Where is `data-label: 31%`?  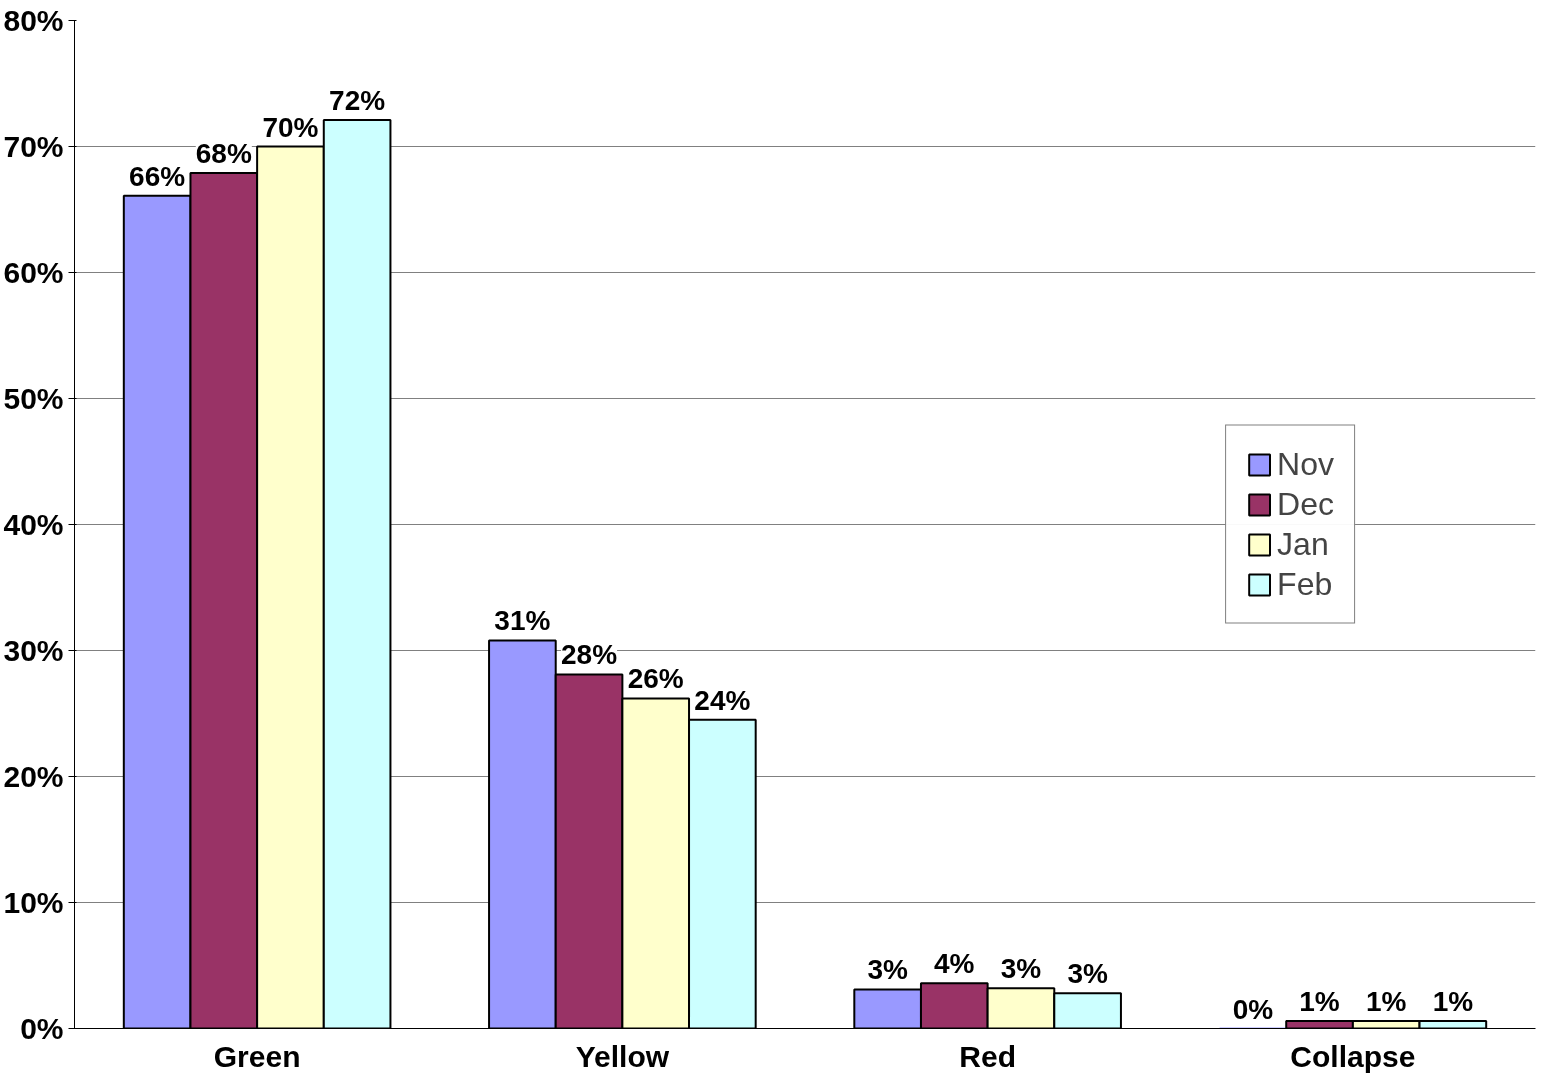 data-label: 31% is located at coordinates (522, 621).